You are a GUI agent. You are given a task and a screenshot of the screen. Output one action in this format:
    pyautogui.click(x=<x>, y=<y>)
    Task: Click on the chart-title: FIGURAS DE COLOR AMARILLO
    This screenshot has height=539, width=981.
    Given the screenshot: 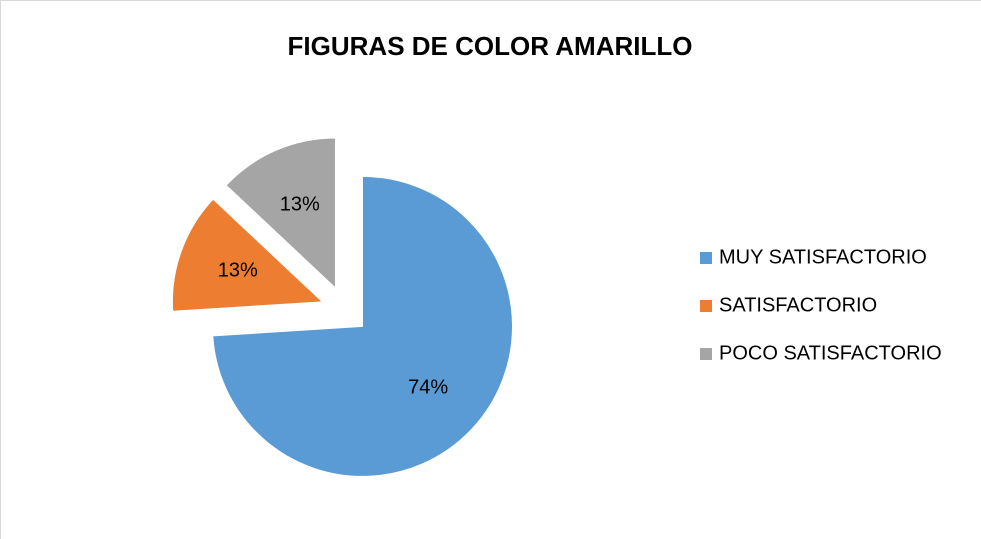 What is the action you would take?
    pyautogui.click(x=490, y=46)
    